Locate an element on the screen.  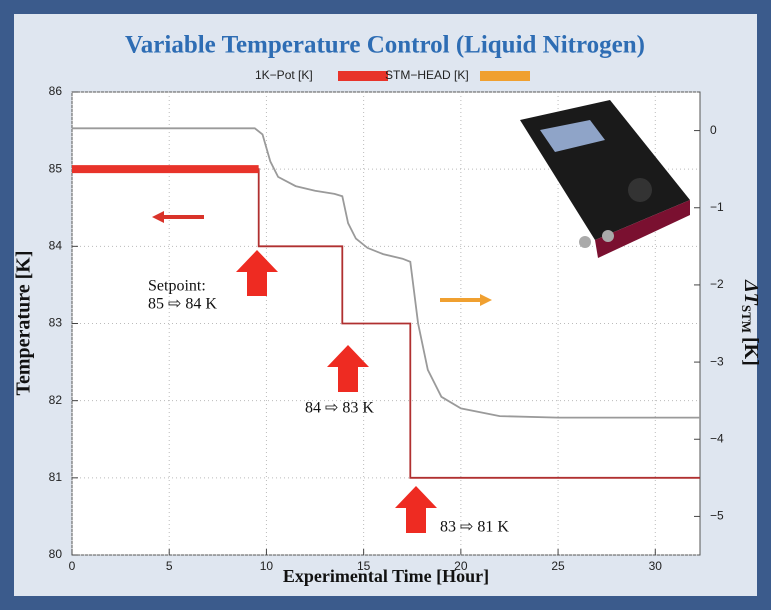
x-tick-label: 30 is located at coordinates (656, 566).